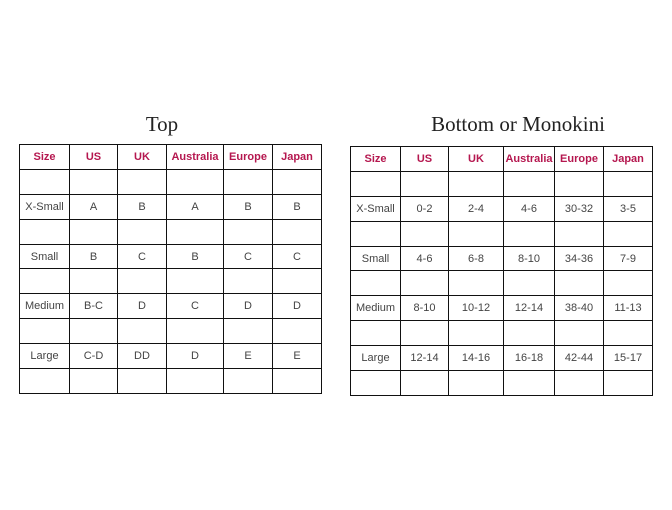 The width and height of the screenshot is (672, 510). I want to click on size-value: 0-2, so click(424, 208).